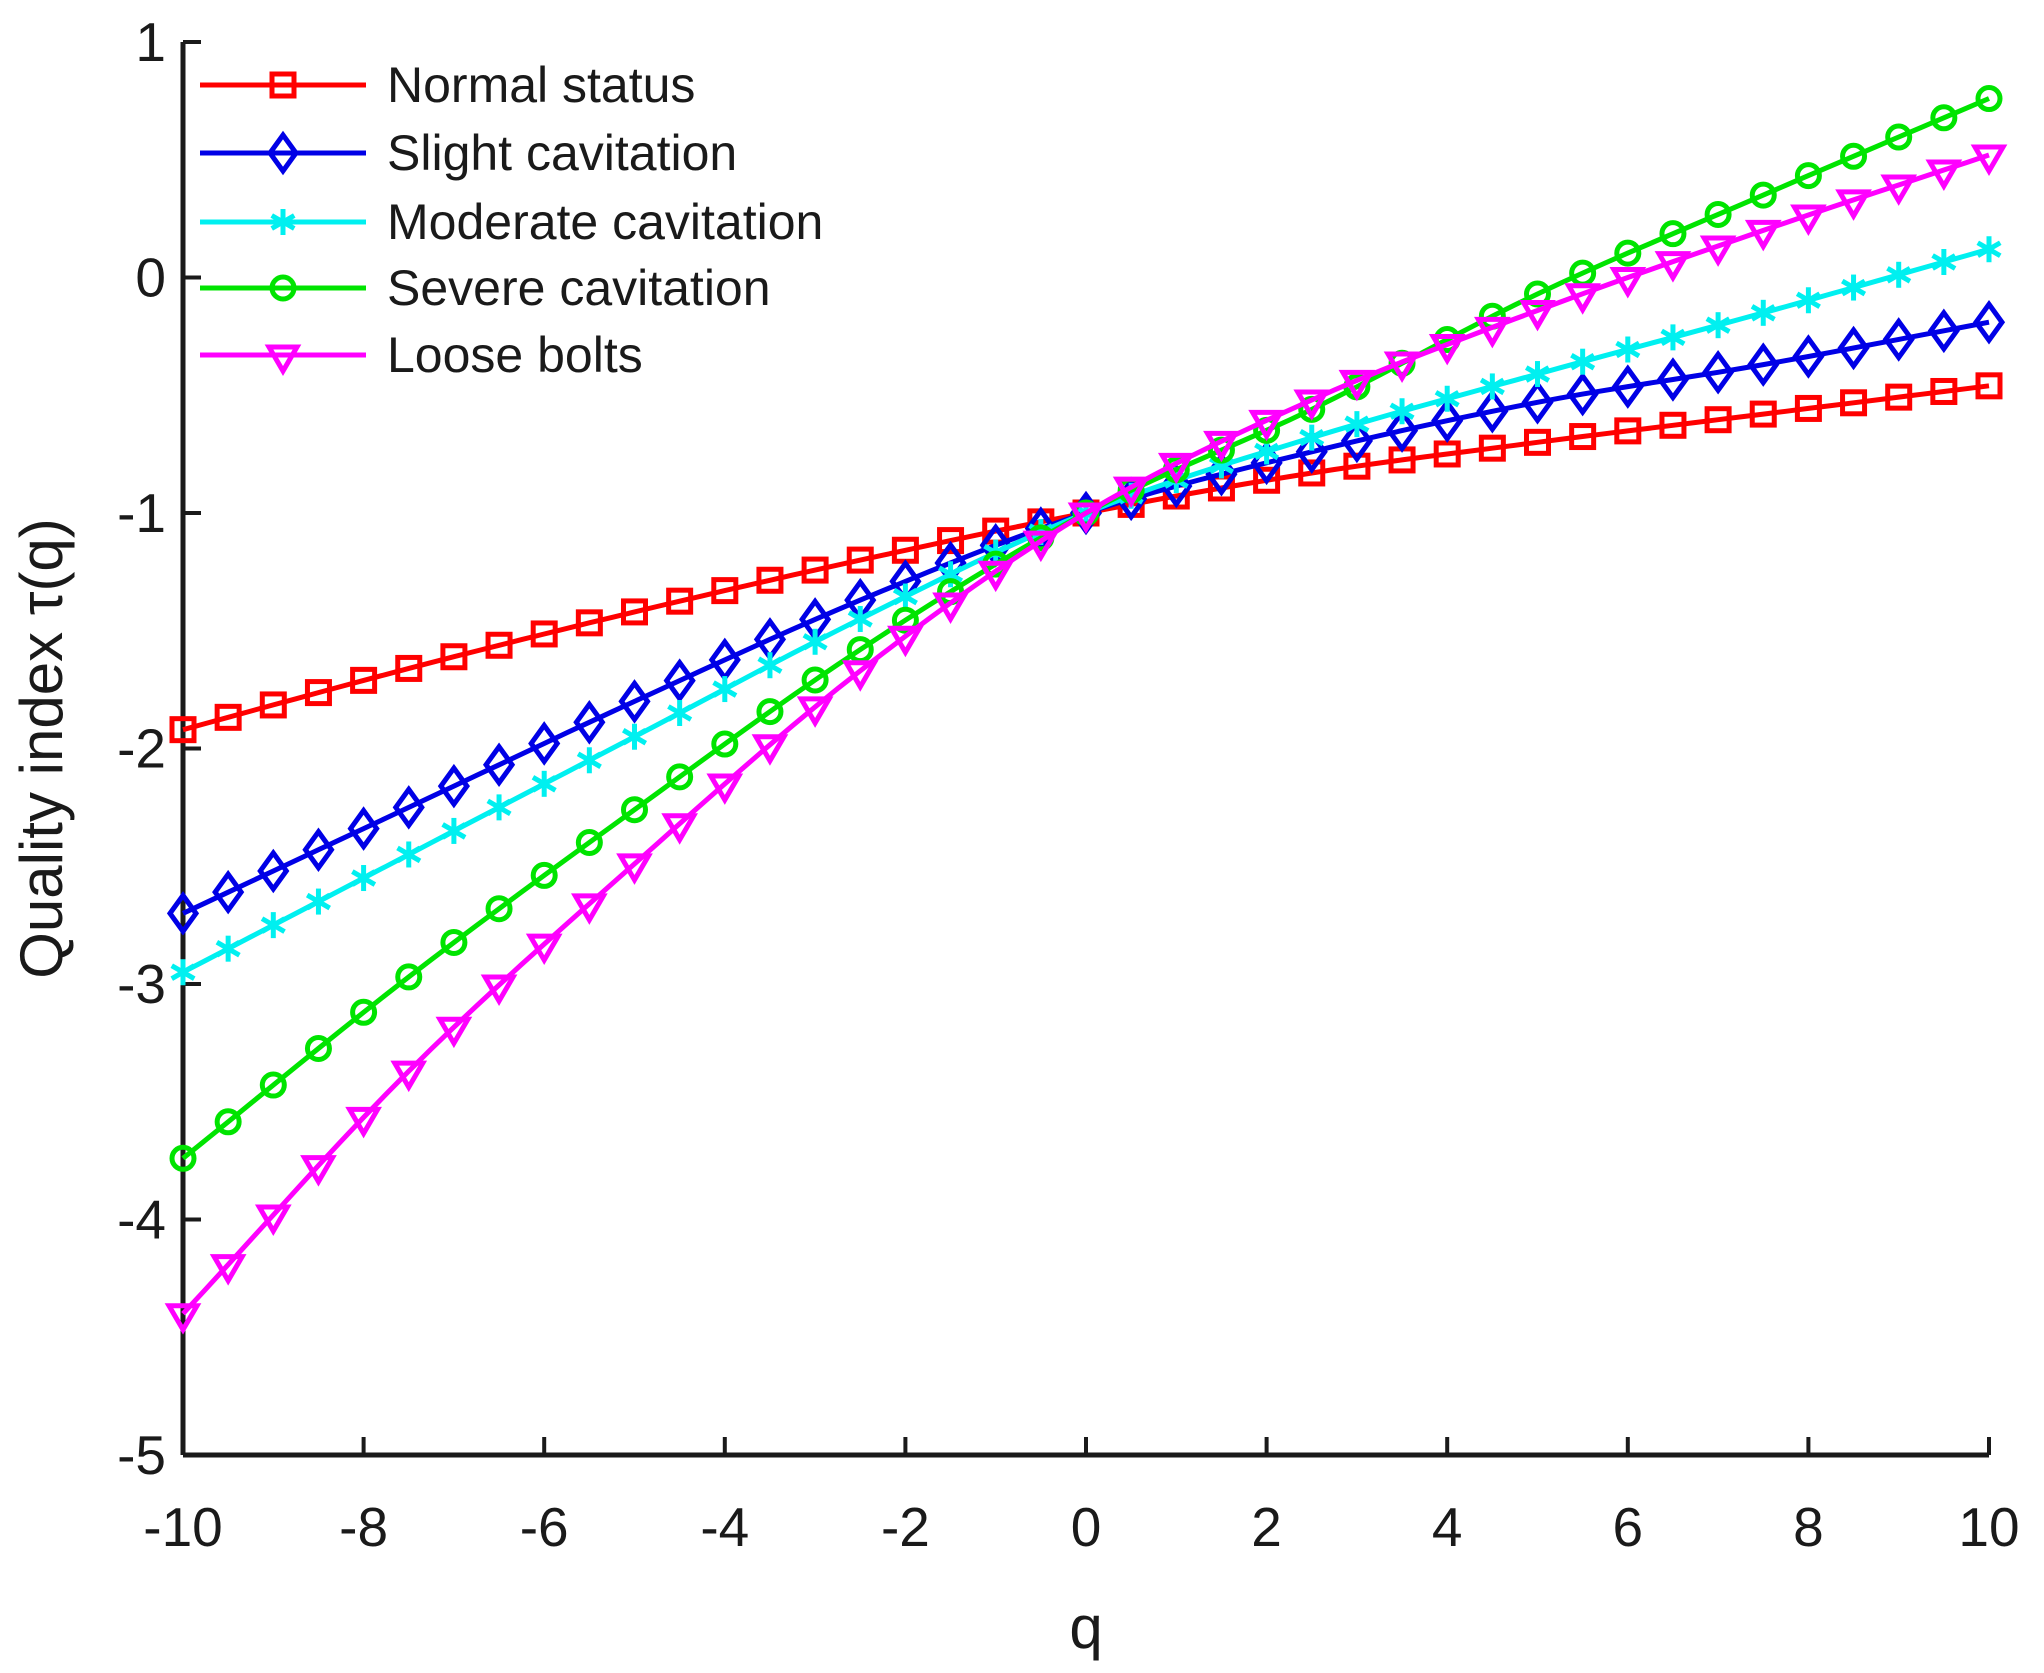  Describe the element at coordinates (141, 1455) in the screenshot. I see `y-tick-label: -5` at that location.